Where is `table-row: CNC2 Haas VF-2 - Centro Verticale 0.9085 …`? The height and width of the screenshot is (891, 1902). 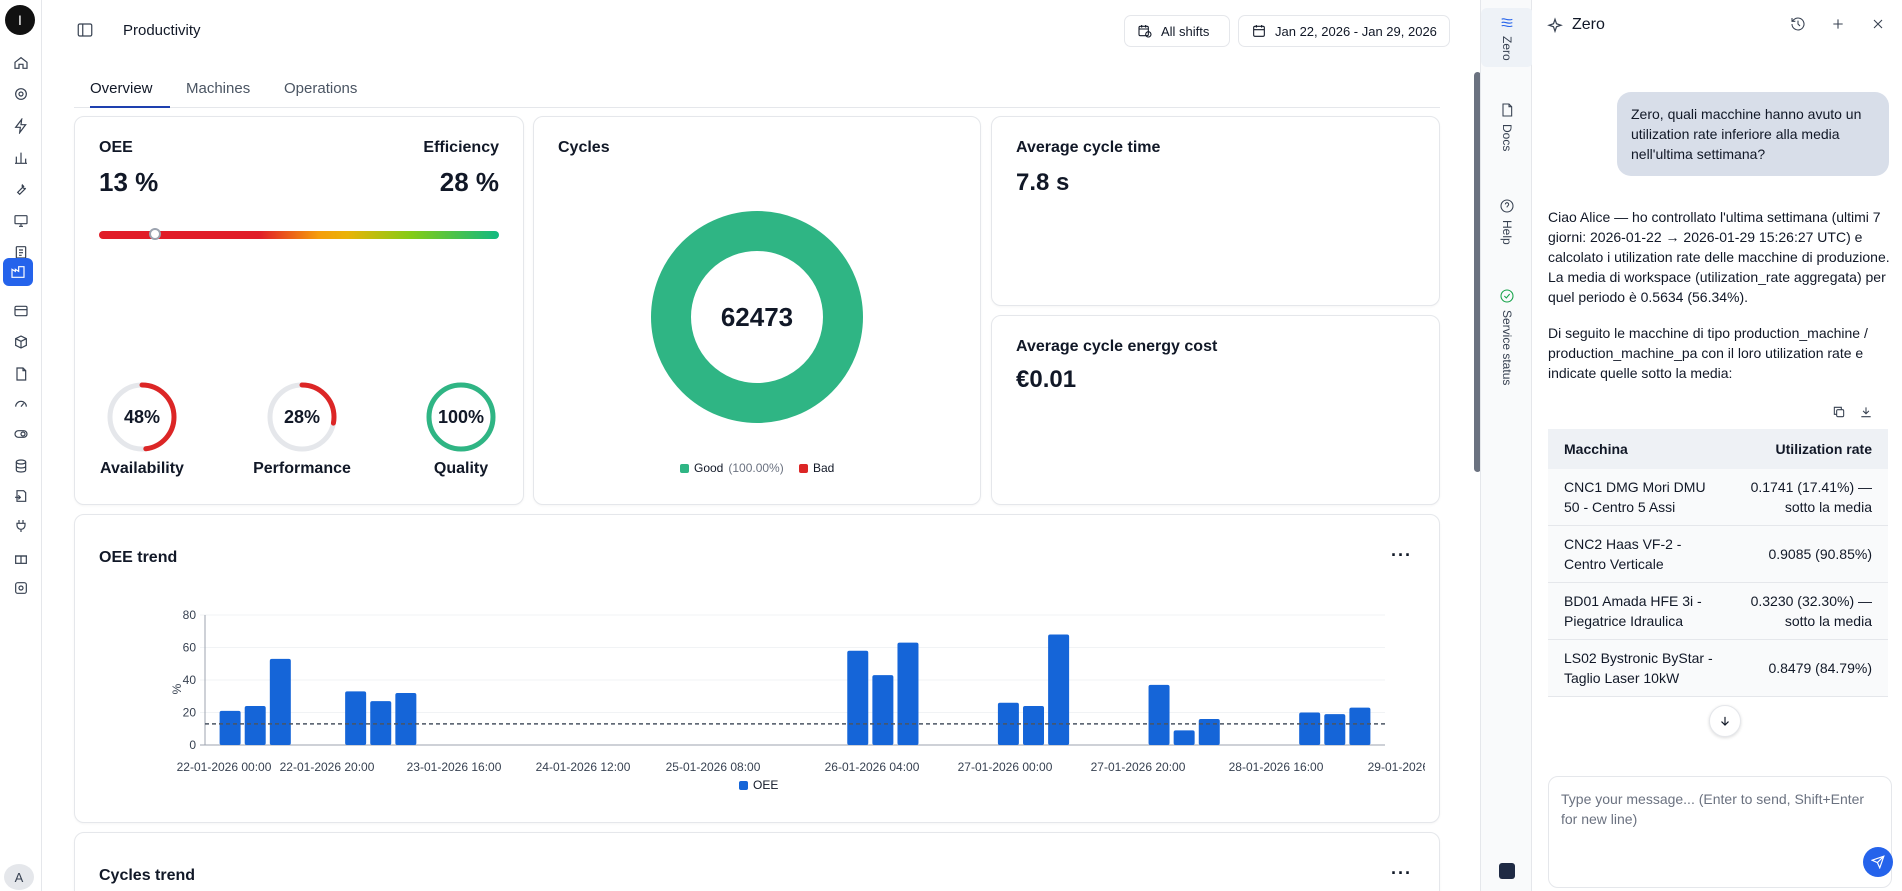 table-row: CNC2 Haas VF-2 - Centro Verticale 0.9085 … is located at coordinates (1718, 554).